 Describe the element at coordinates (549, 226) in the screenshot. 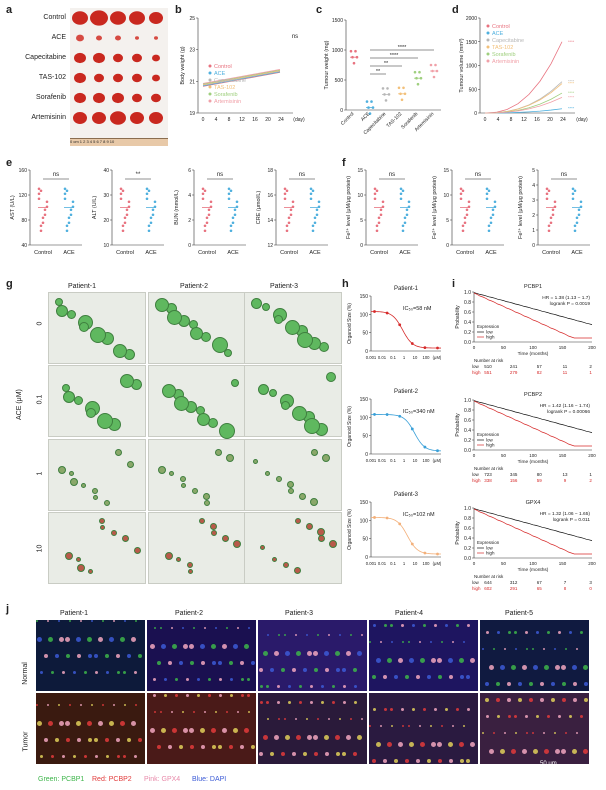

I see `f2-point` at that location.